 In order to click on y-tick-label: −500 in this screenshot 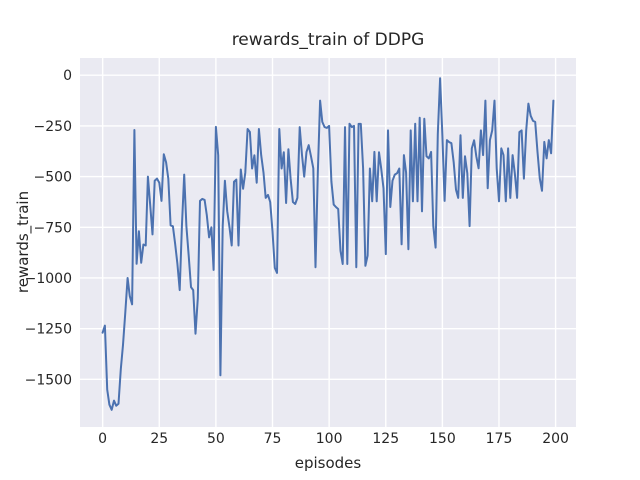, I will do `click(53, 178)`.